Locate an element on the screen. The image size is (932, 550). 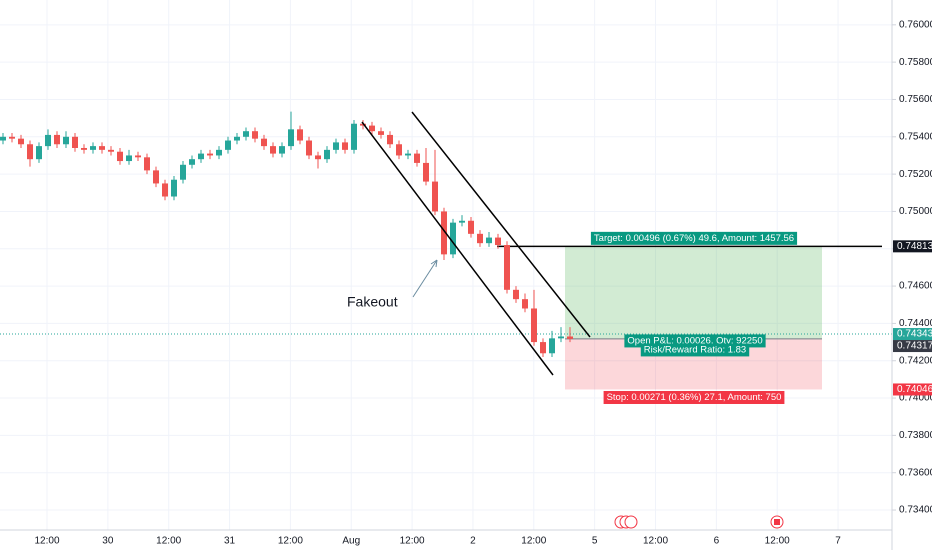
x-tick-label: Aug is located at coordinates (351, 541).